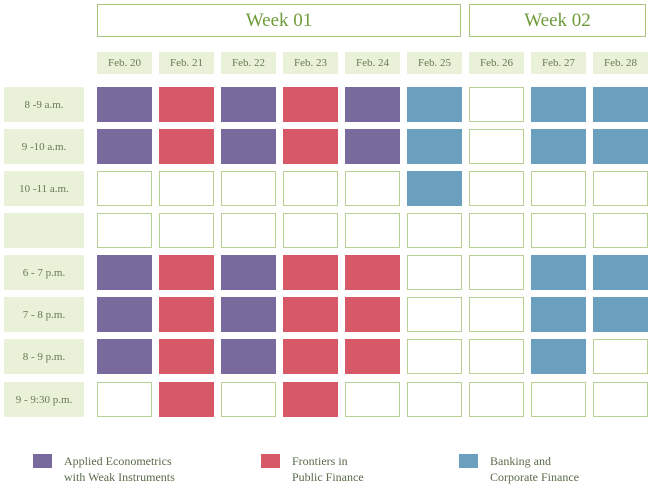  What do you see at coordinates (186, 63) in the screenshot?
I see `day-header: Feb. 21` at bounding box center [186, 63].